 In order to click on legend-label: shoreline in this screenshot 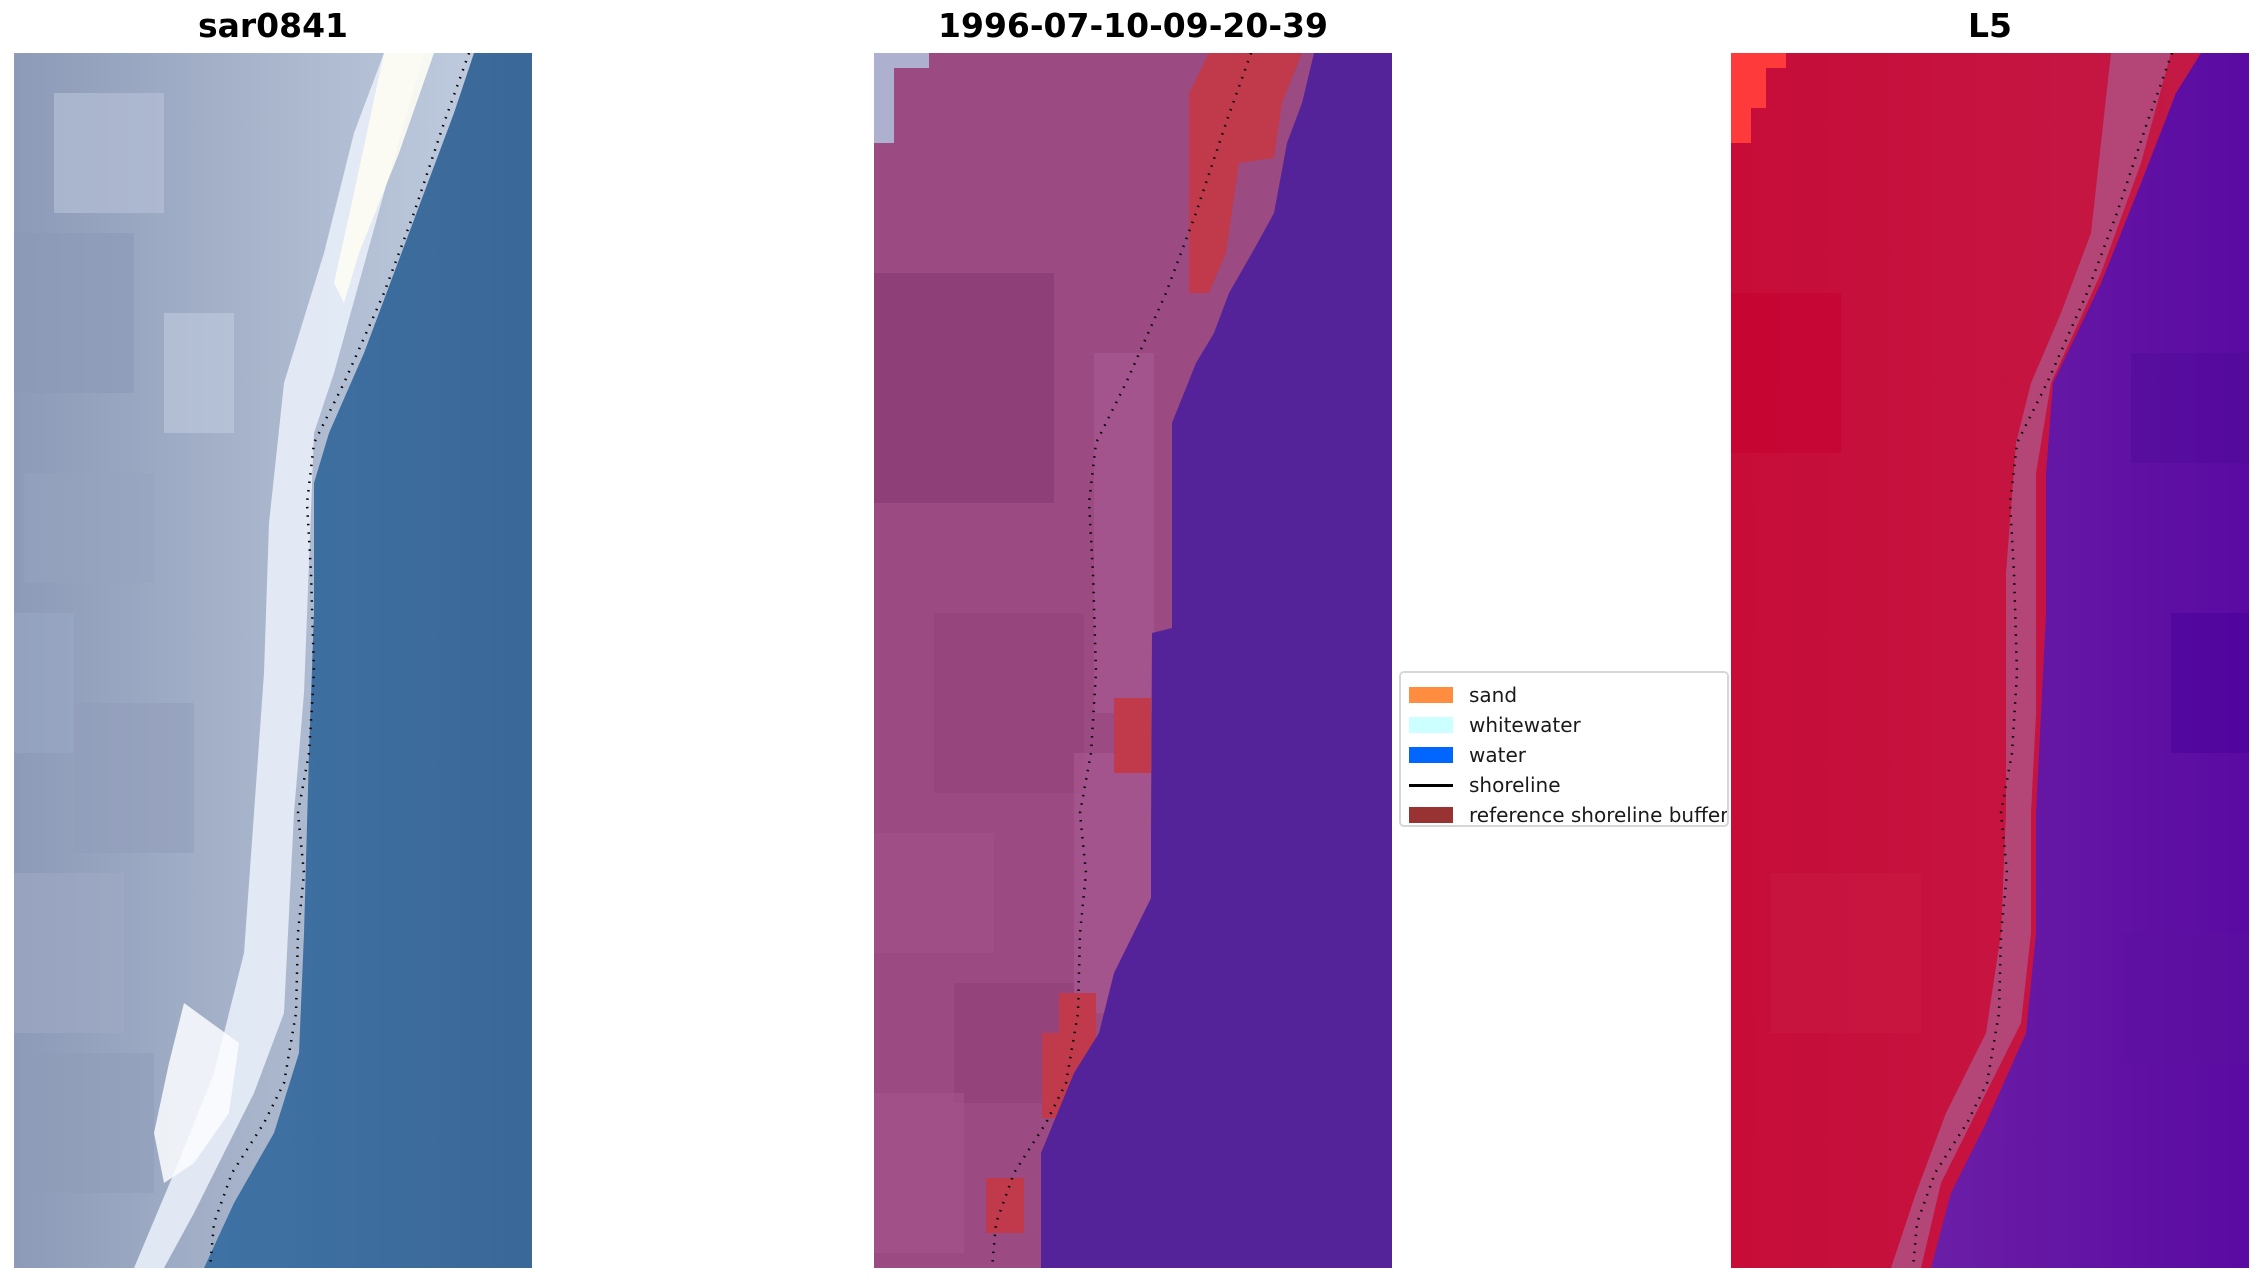, I will do `click(1515, 785)`.